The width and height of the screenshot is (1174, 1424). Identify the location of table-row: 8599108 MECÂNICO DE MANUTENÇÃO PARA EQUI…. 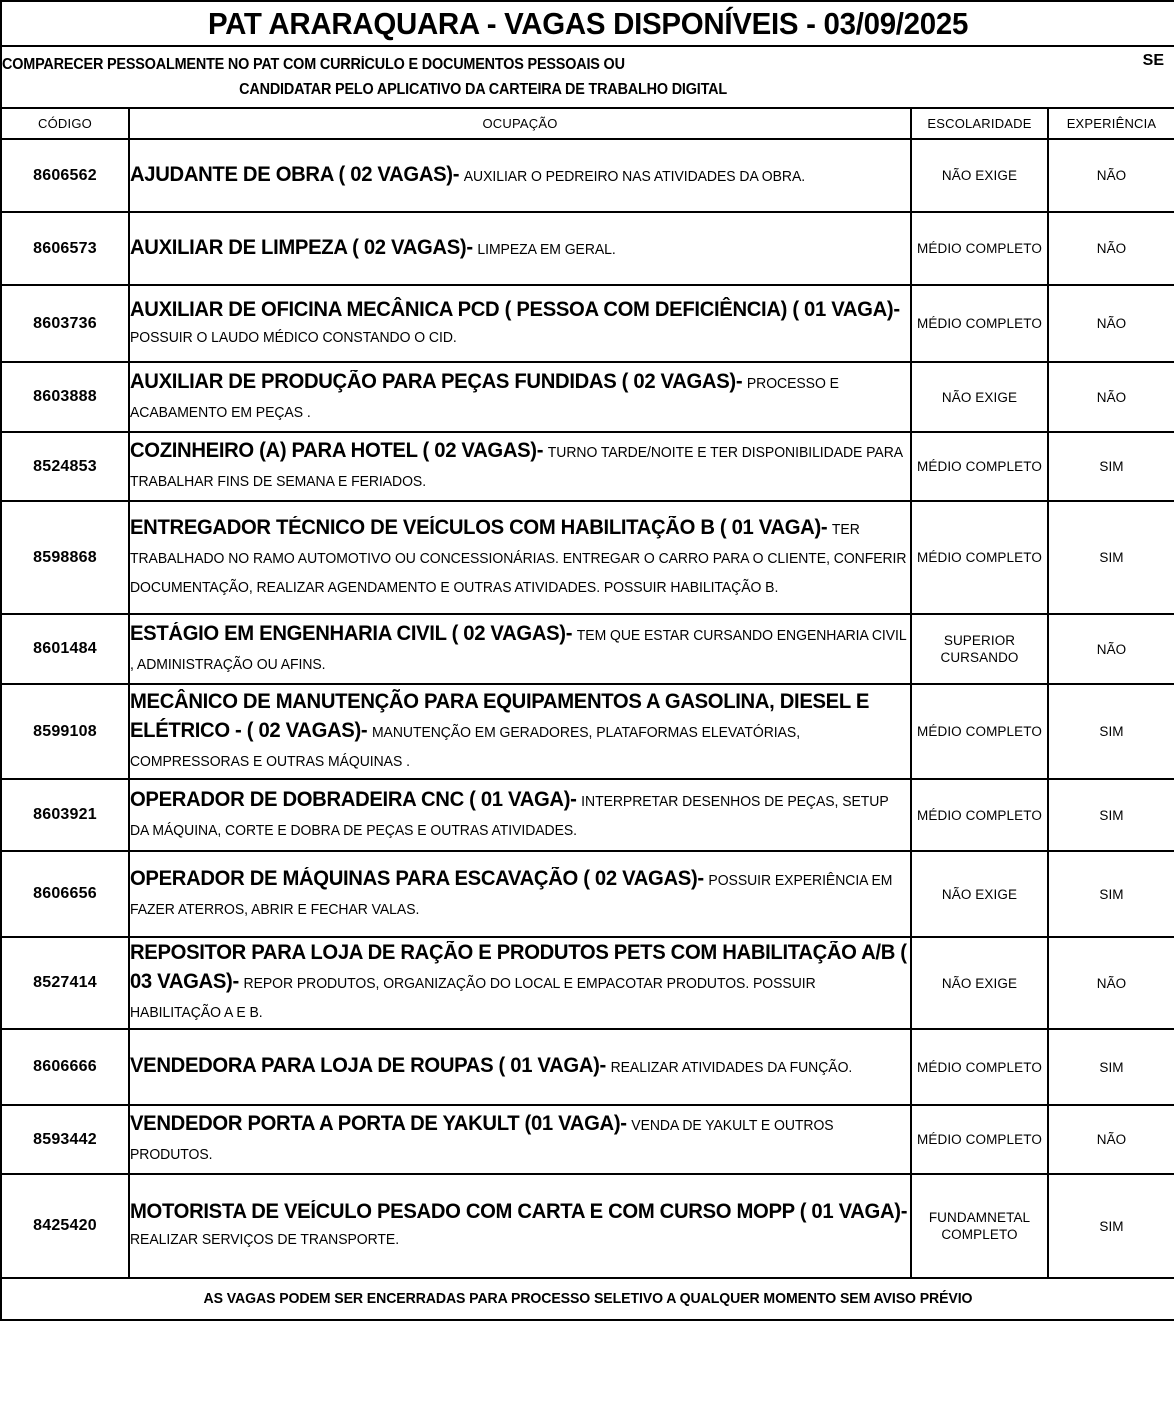
(587, 731).